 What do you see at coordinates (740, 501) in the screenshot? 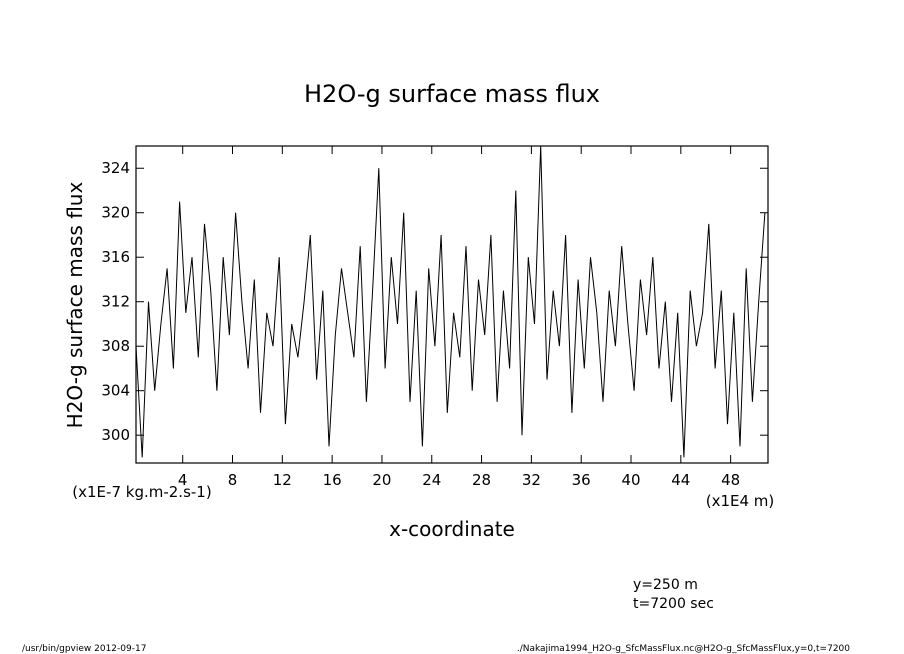
I see `x-unit-label: (x1E4 m)` at bounding box center [740, 501].